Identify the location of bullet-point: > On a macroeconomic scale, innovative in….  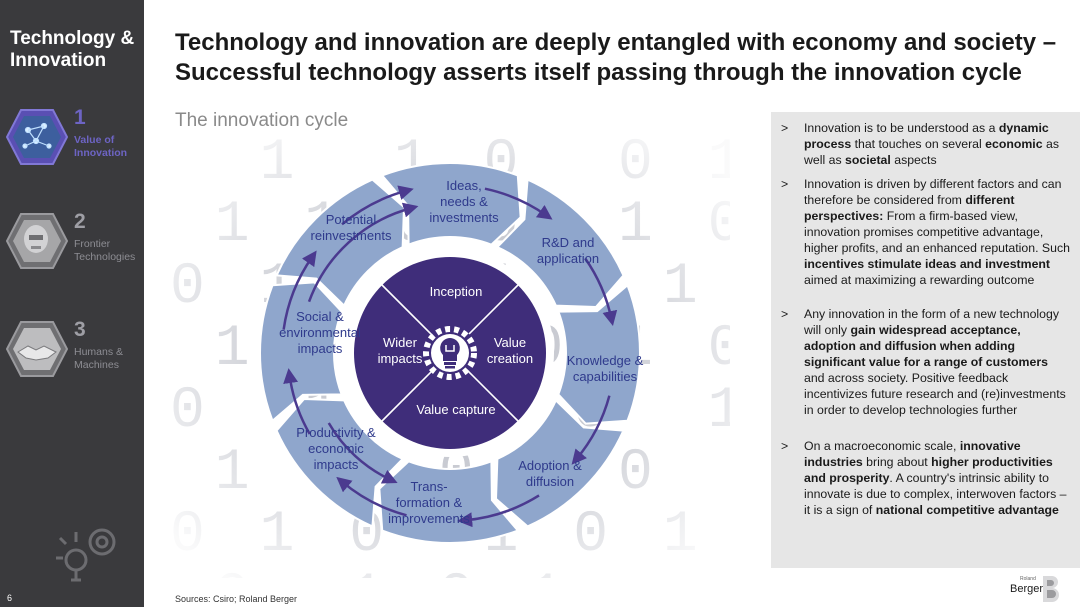
(926, 478).